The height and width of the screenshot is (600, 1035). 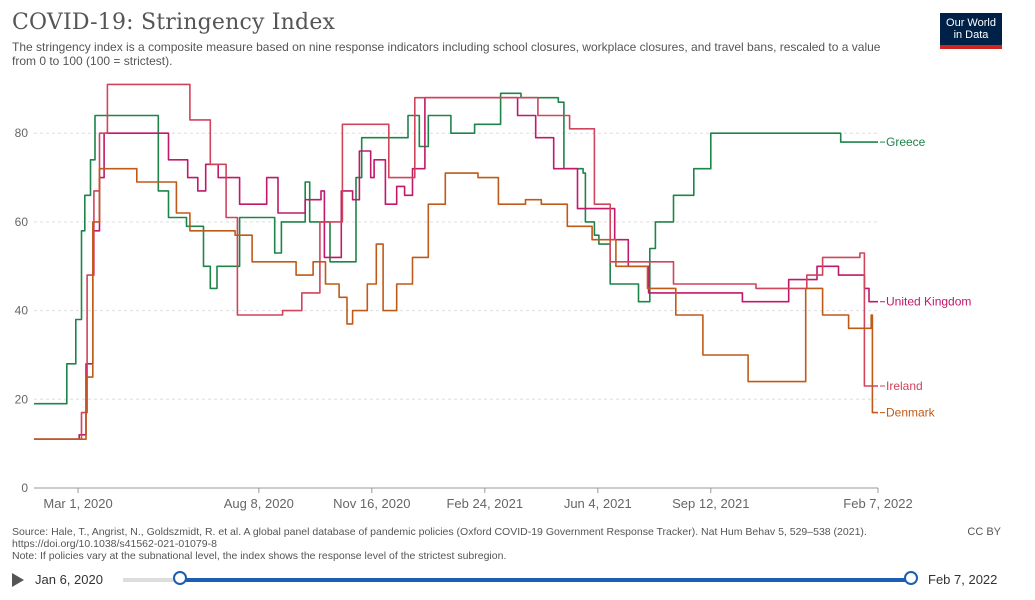 What do you see at coordinates (69, 579) in the screenshot?
I see `timeline-start-label: Jan 6, 2020` at bounding box center [69, 579].